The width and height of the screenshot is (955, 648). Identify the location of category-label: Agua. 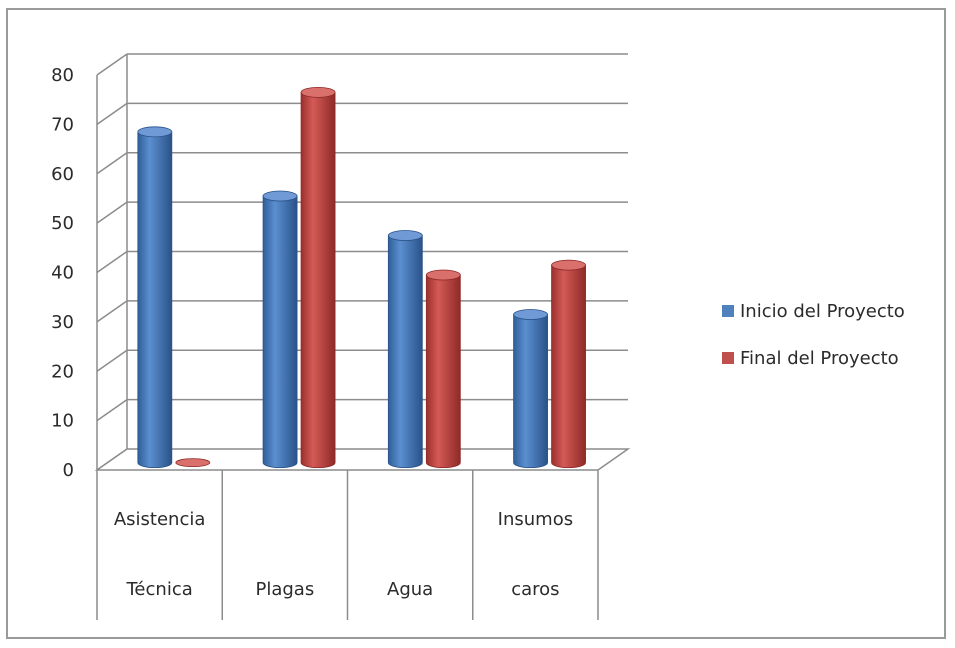
(410, 589).